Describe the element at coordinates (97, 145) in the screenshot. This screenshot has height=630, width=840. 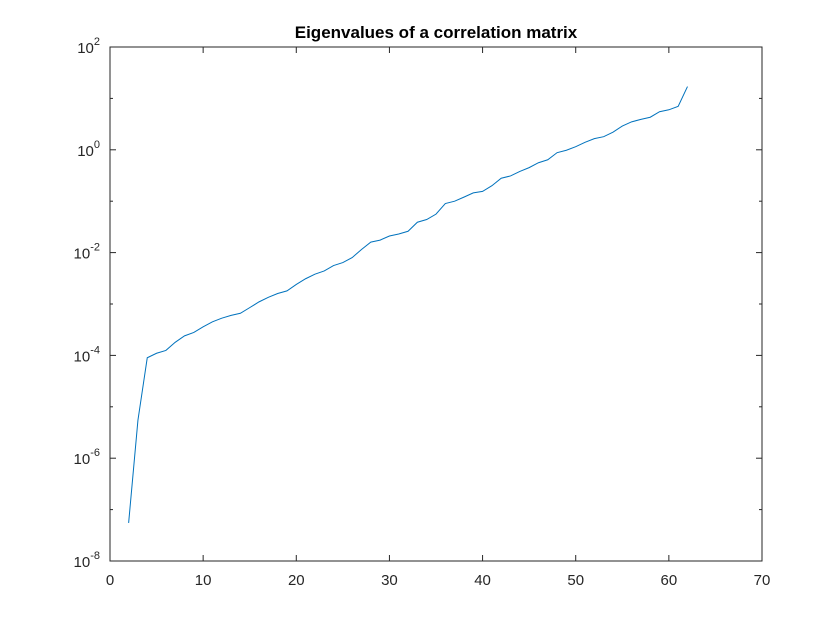
I see `y-tick-label-exponent: 0` at that location.